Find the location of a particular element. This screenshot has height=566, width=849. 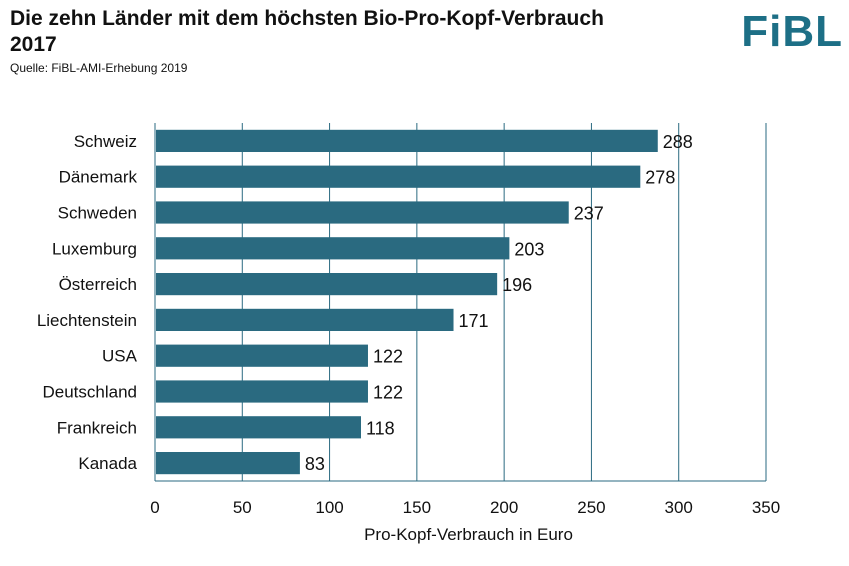

x-tick-label: 300 is located at coordinates (679, 507).